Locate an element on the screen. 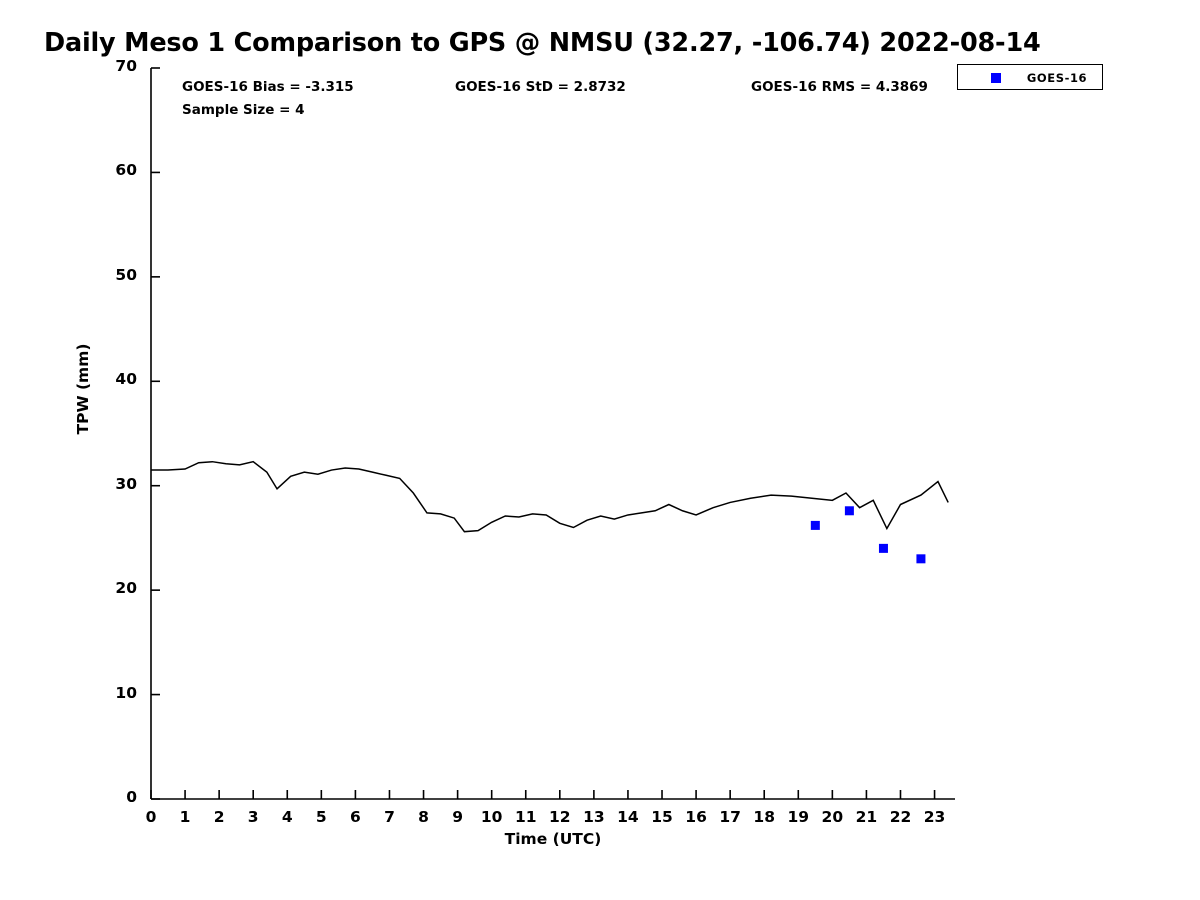  x-tick-label: 10 is located at coordinates (491, 817).